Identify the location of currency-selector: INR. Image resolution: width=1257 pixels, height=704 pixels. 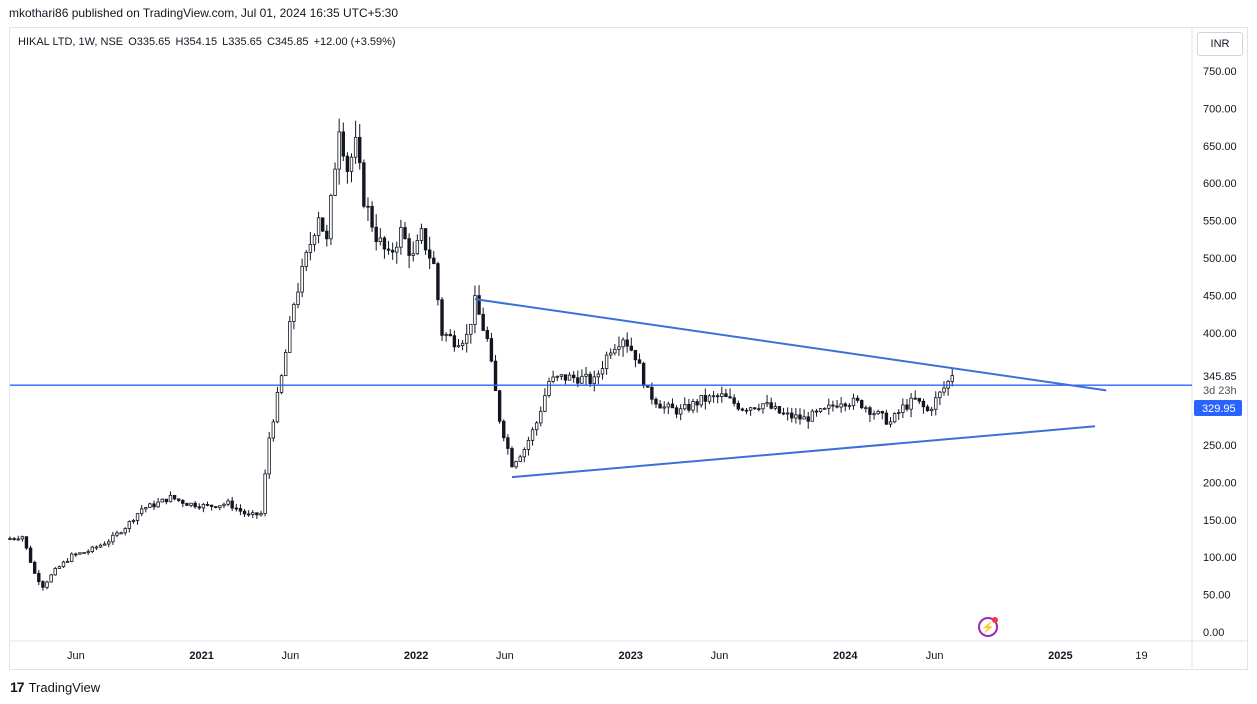
(1220, 44).